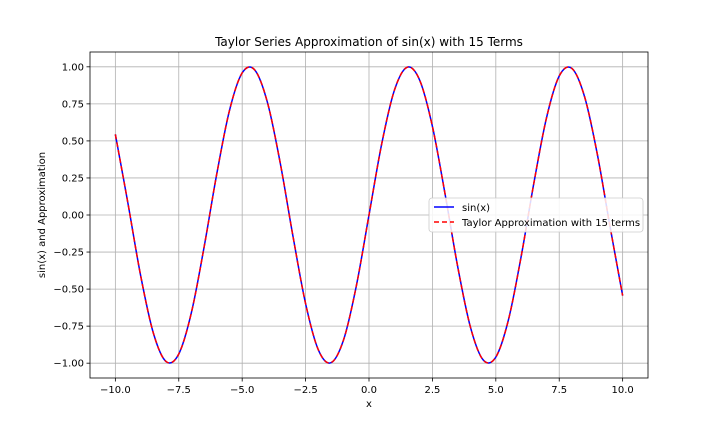 The height and width of the screenshot is (432, 720). I want to click on x-tick-label: 2.5, so click(432, 390).